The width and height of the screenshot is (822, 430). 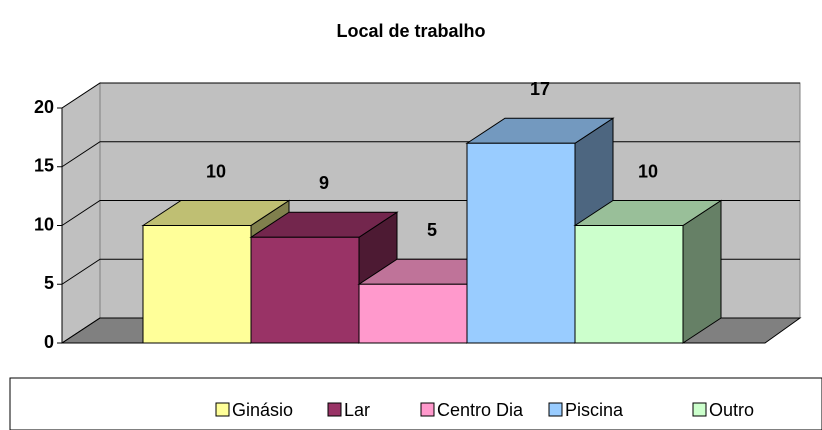 I want to click on grid-line, so click(x=430, y=95).